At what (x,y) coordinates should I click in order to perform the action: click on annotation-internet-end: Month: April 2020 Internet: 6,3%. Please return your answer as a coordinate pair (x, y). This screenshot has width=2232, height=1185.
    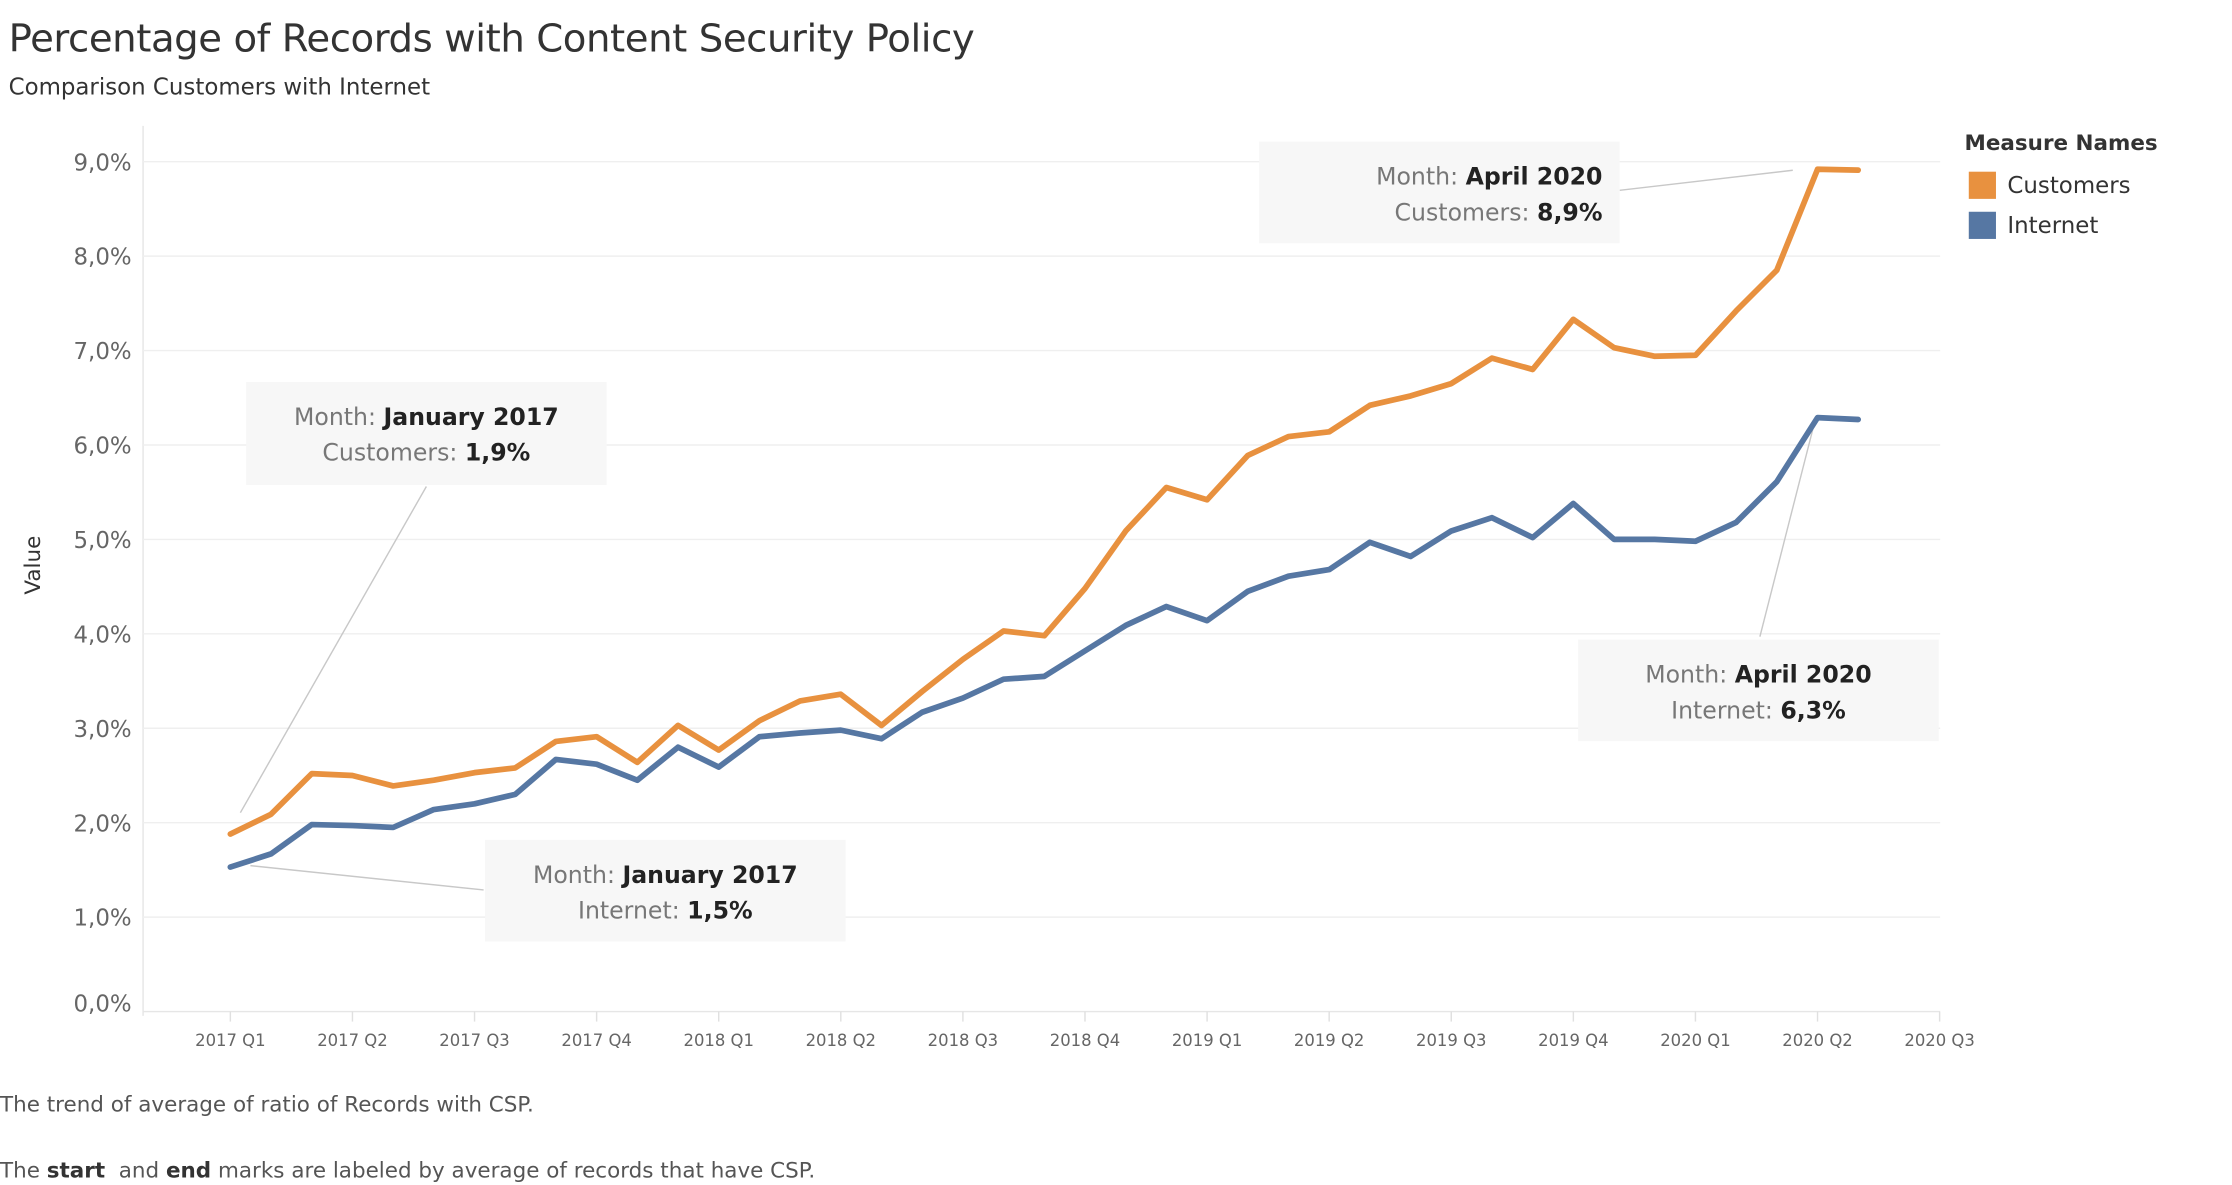
    Looking at the image, I should click on (1758, 690).